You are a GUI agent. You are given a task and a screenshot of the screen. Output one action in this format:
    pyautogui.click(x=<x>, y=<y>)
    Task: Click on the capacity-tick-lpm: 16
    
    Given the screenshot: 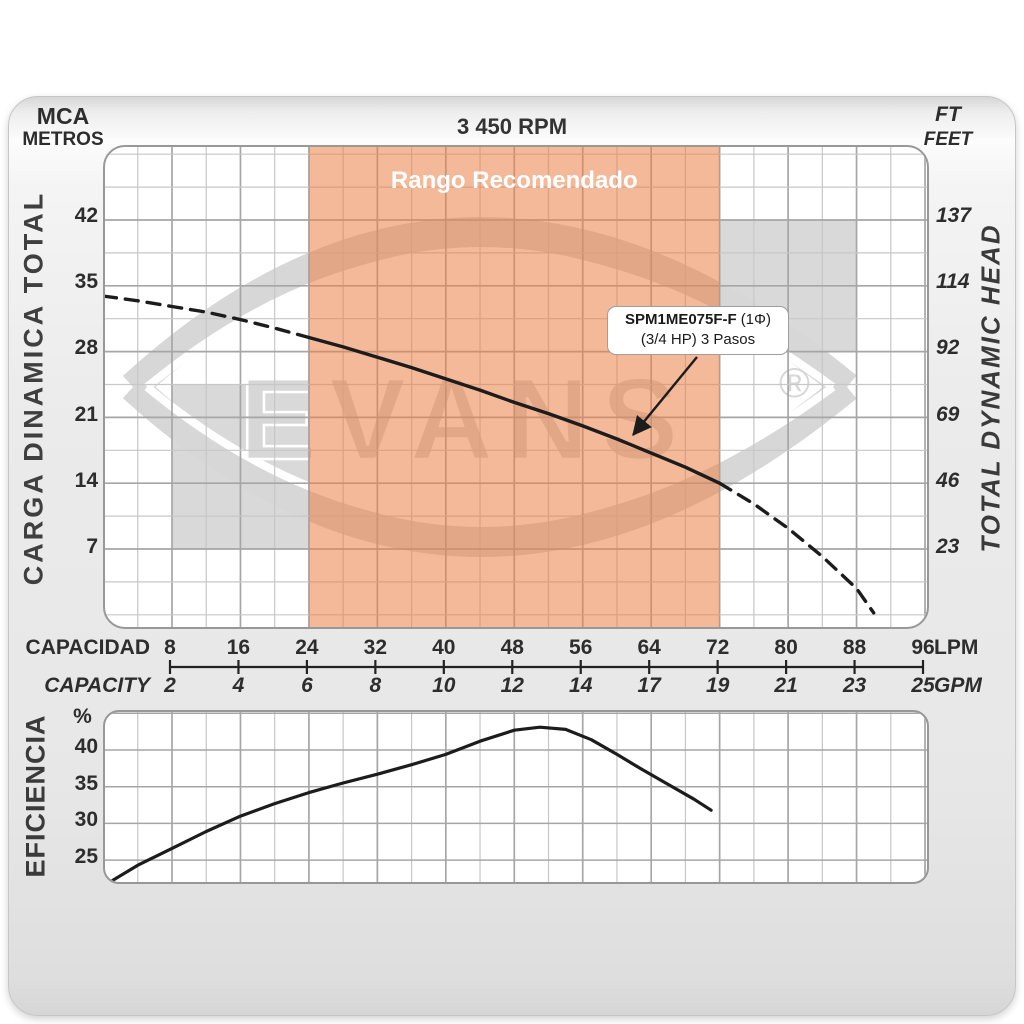 What is the action you would take?
    pyautogui.click(x=238, y=647)
    